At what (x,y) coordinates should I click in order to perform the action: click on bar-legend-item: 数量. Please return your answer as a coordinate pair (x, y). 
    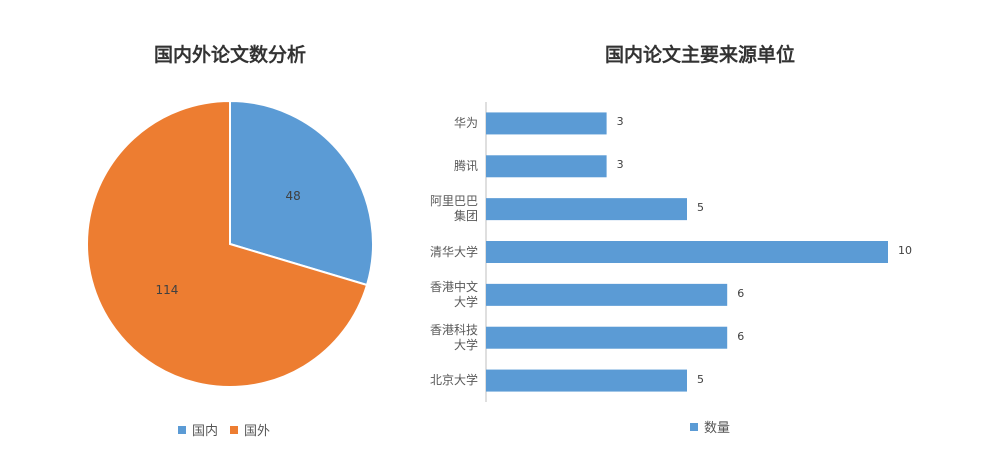
    Looking at the image, I should click on (710, 426).